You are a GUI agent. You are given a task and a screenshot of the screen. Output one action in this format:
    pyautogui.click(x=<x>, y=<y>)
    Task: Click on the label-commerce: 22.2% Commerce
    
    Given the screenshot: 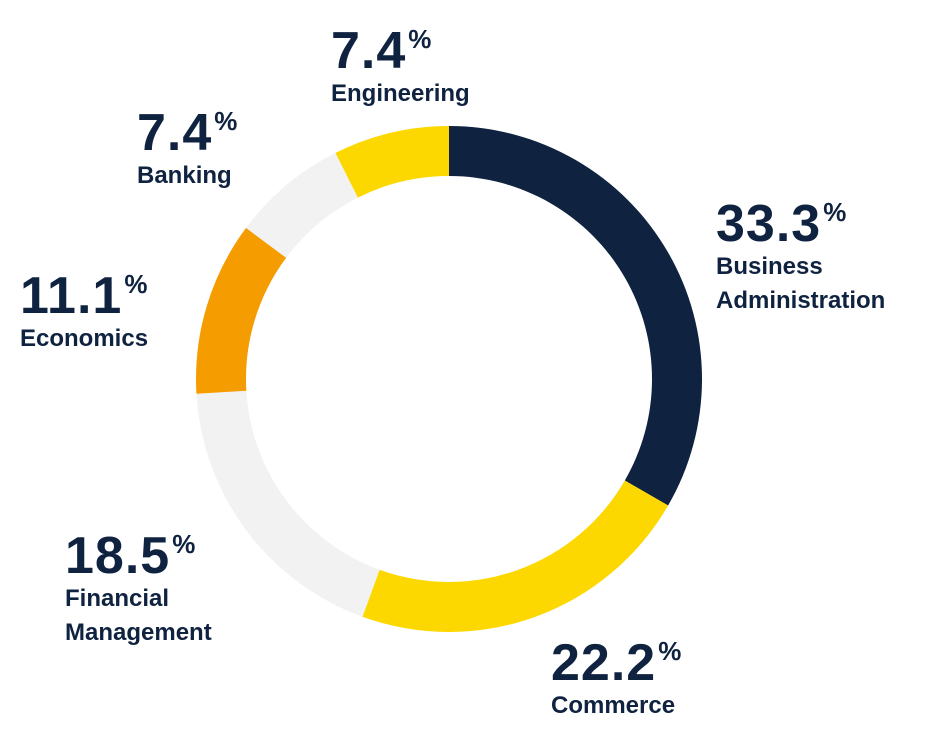 What is the action you would take?
    pyautogui.click(x=616, y=680)
    